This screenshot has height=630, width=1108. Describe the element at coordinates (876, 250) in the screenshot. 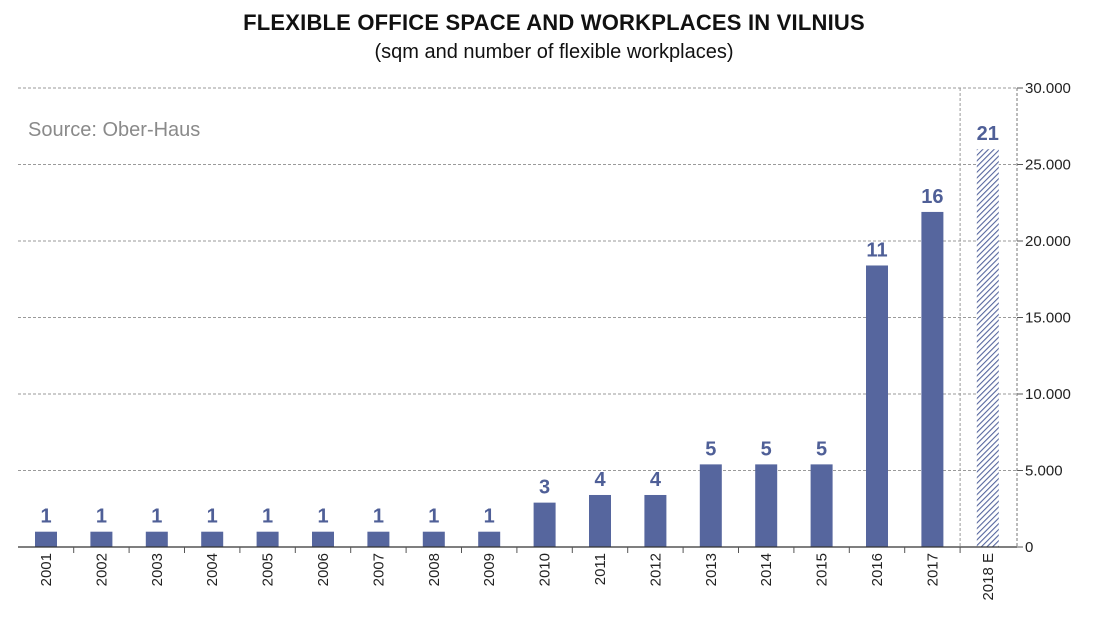

I see `data-label: 11` at that location.